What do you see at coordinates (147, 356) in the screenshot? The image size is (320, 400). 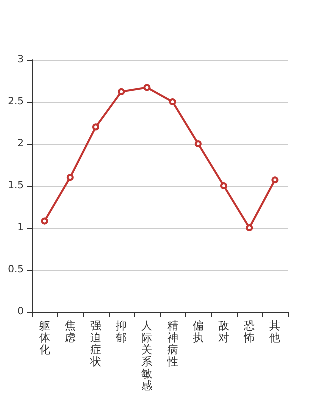 I see `x-tick-label: 人际关系敏感` at bounding box center [147, 356].